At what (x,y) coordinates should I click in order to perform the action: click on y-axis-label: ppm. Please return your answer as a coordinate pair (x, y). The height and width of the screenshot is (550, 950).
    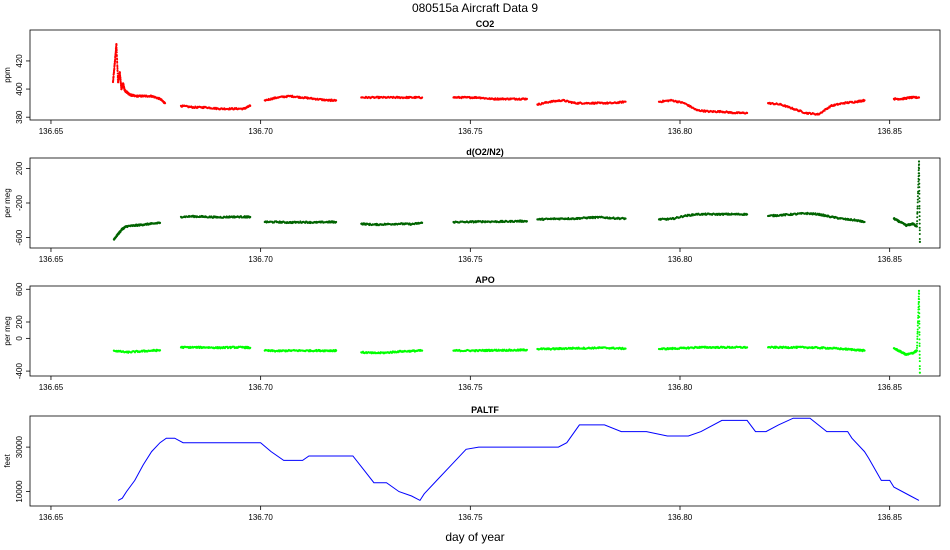
    Looking at the image, I should click on (7, 75).